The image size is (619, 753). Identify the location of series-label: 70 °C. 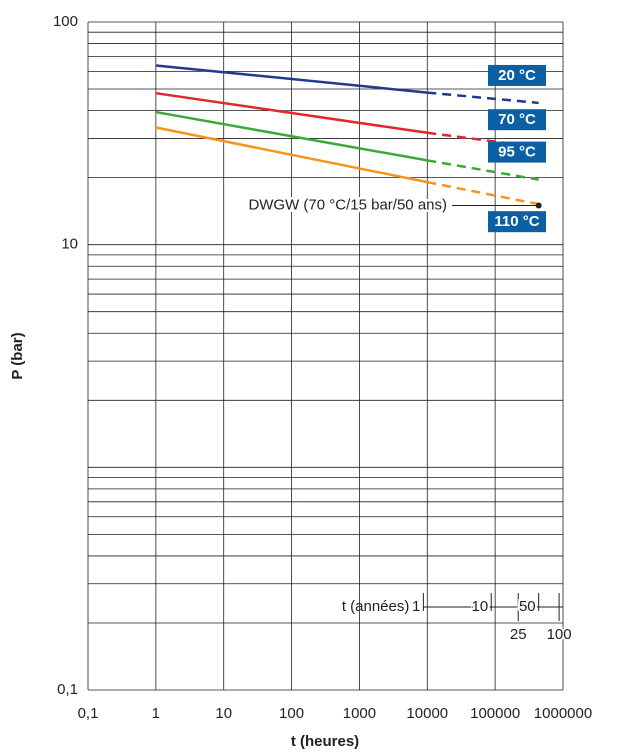
(517, 119).